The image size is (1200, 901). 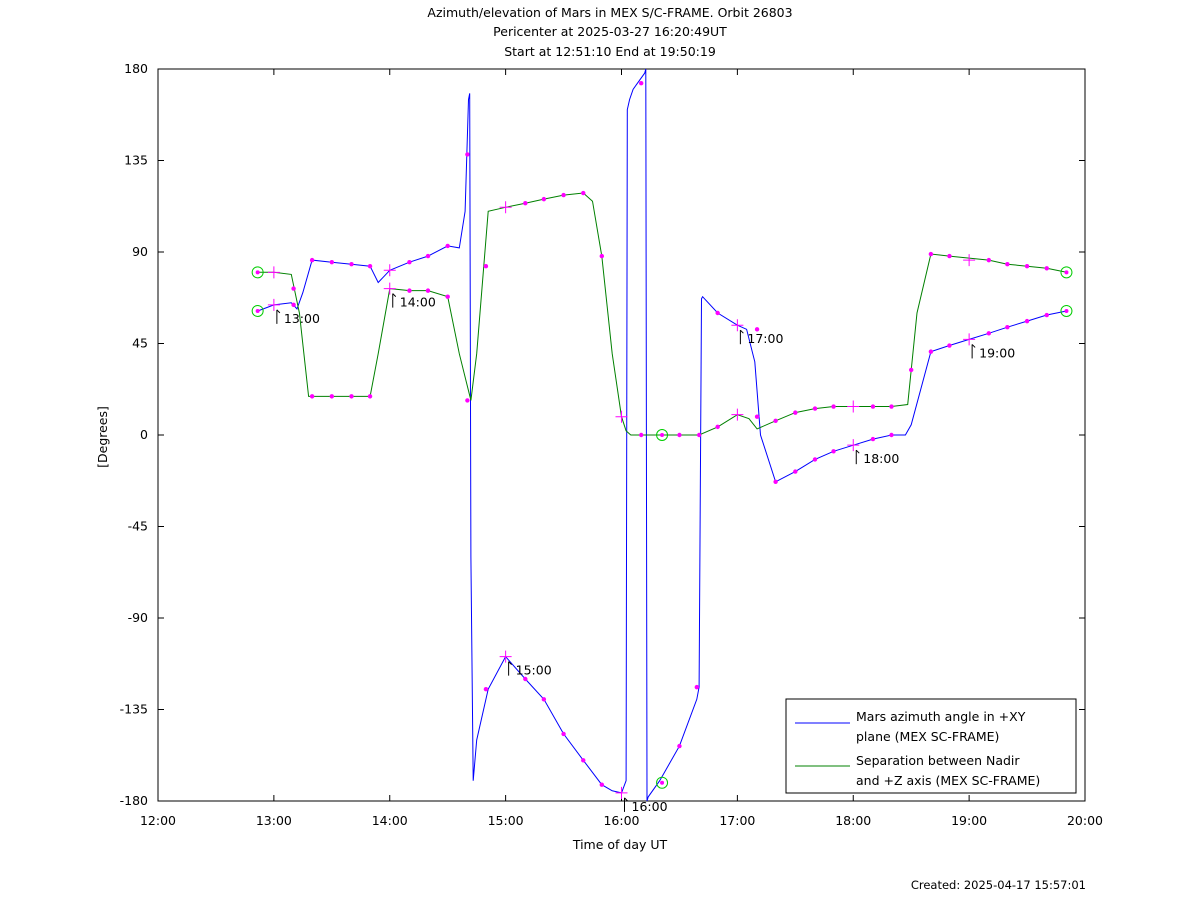 I want to click on x-tick-label: 12:00, so click(x=158, y=820).